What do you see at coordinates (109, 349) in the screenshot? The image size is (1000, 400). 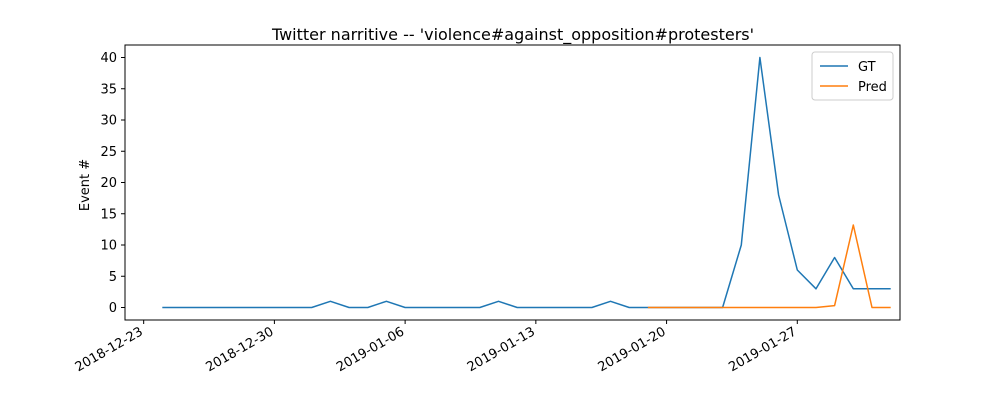 I see `x-tick-label: 2018-12-23` at bounding box center [109, 349].